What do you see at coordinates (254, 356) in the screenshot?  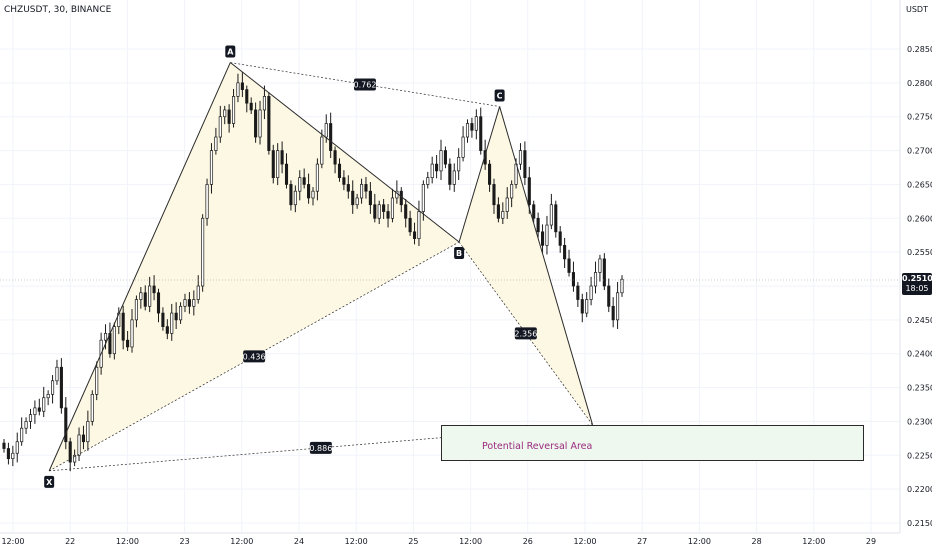 I see `ratio-value: 0.436` at bounding box center [254, 356].